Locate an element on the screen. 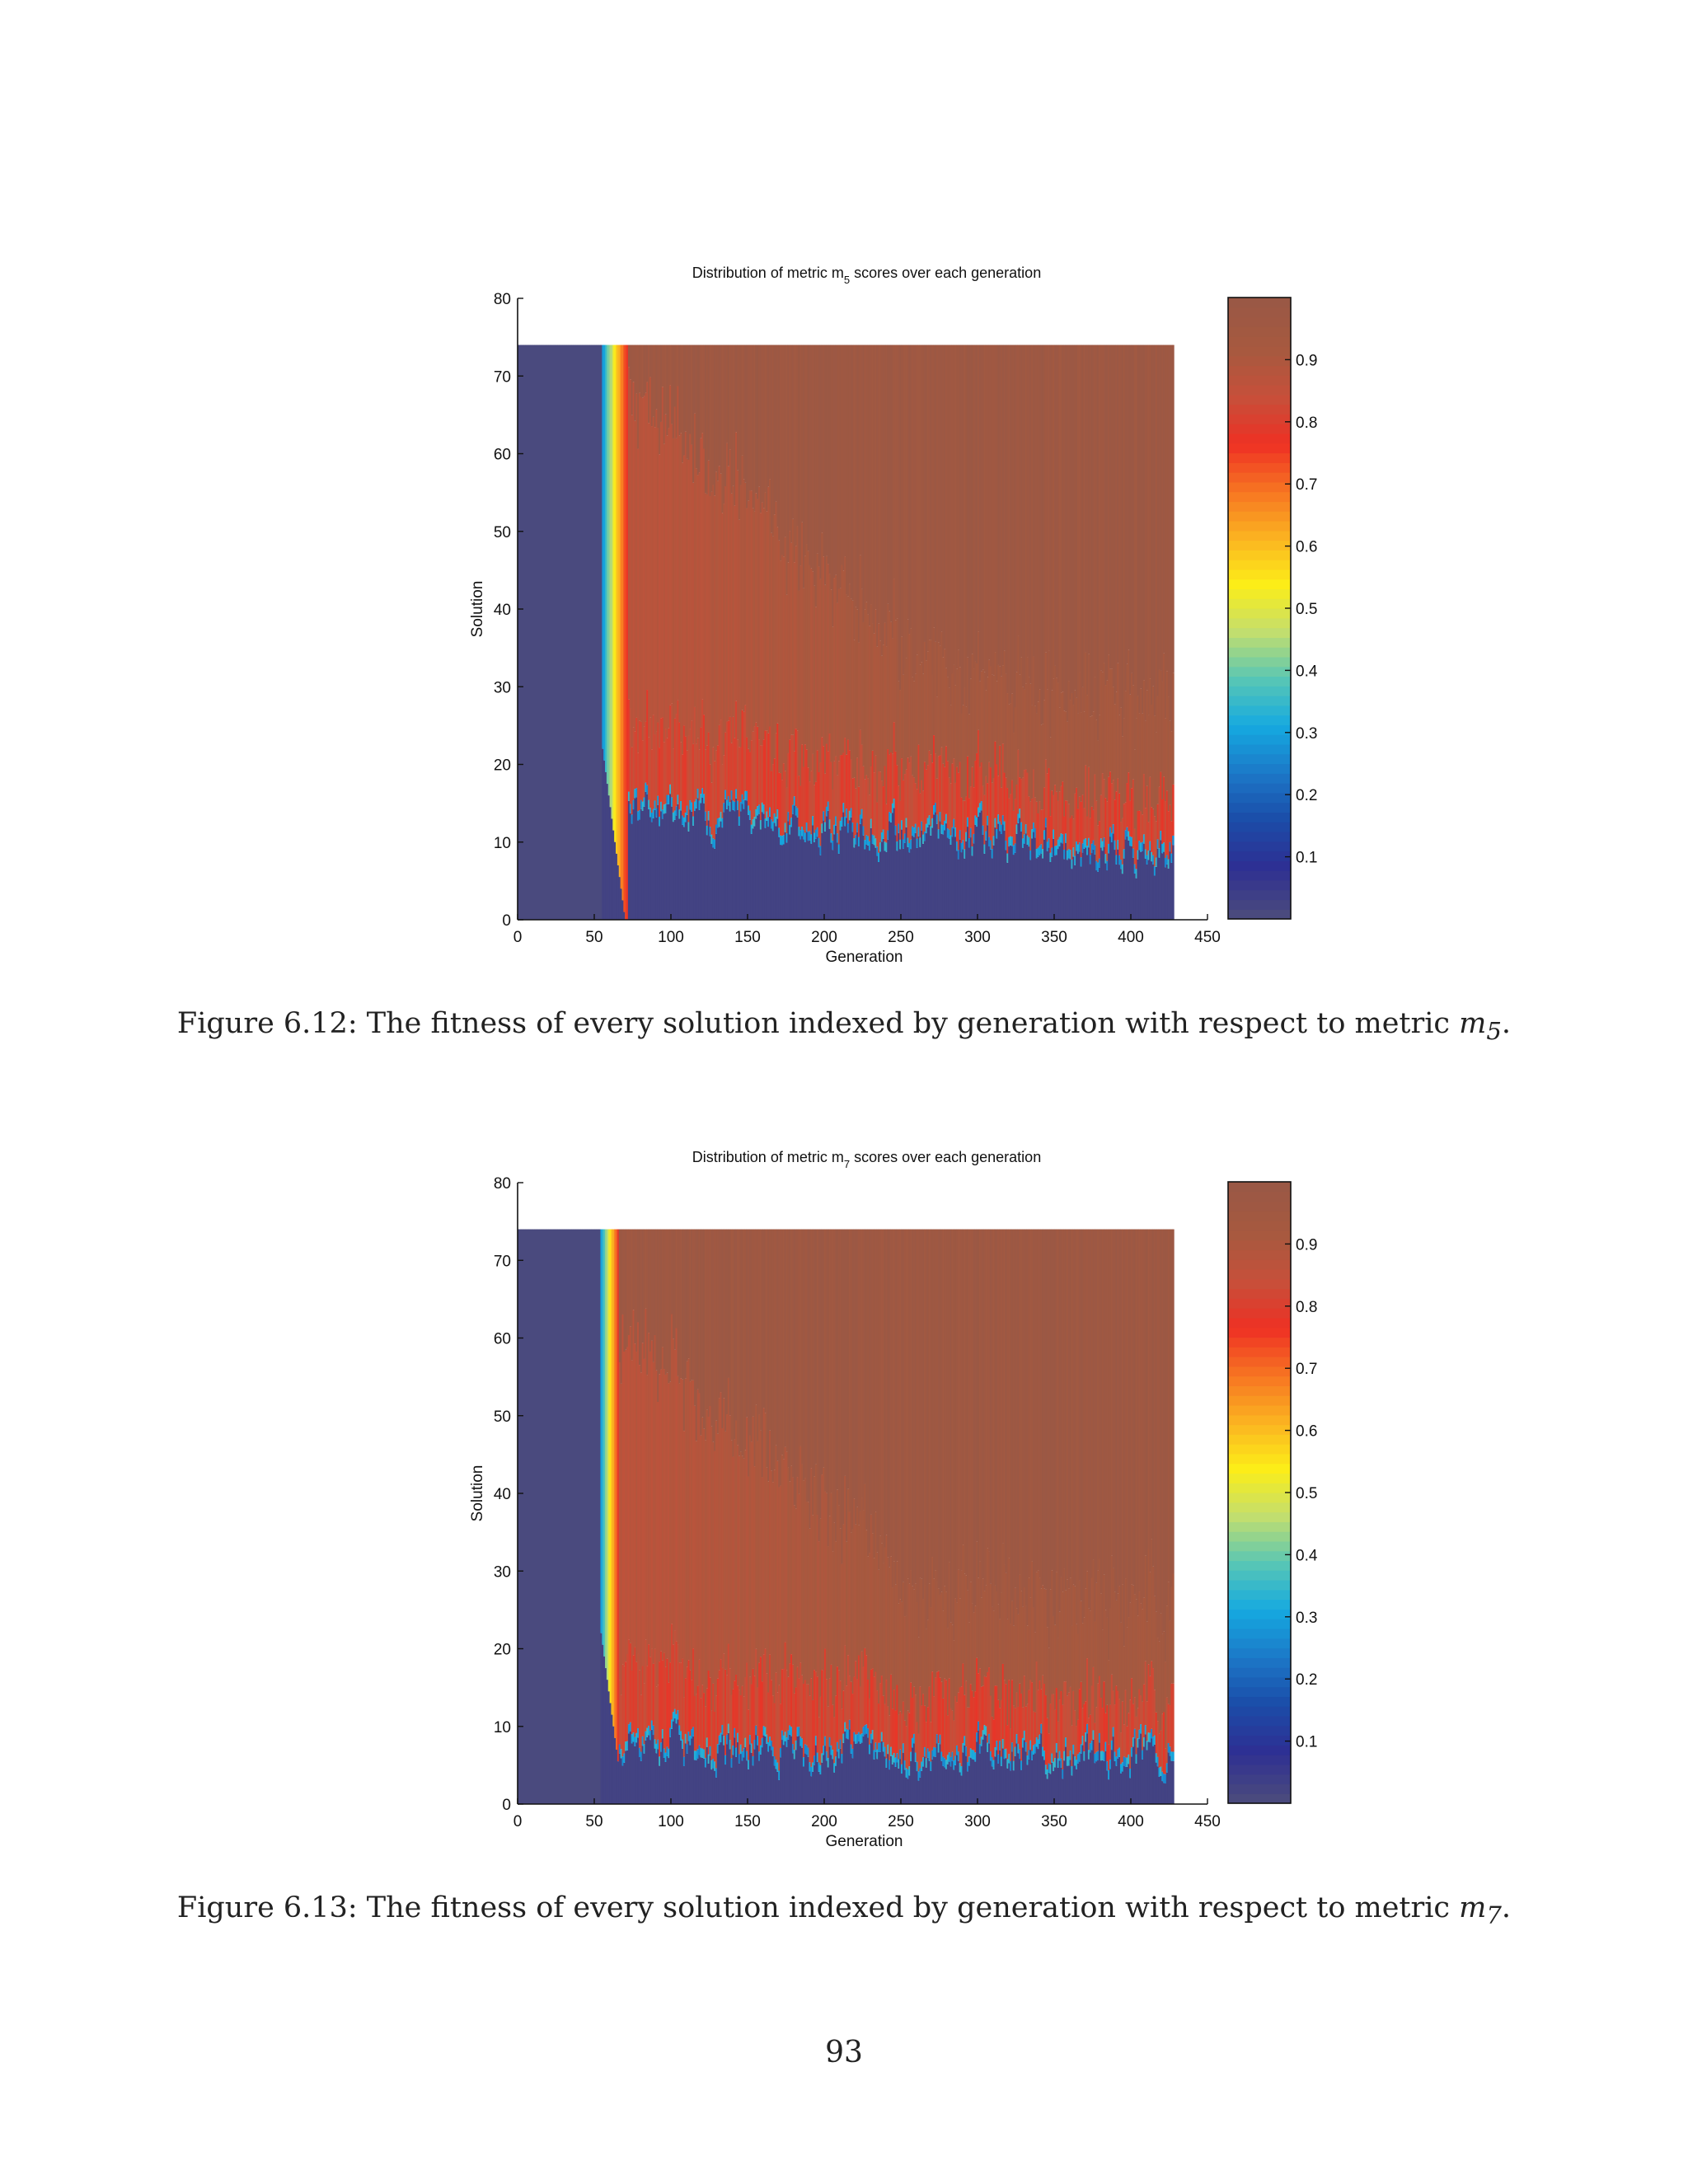 This screenshot has width=1688, height=2184. colorbar-tick-label: 0.3 is located at coordinates (1306, 1618).